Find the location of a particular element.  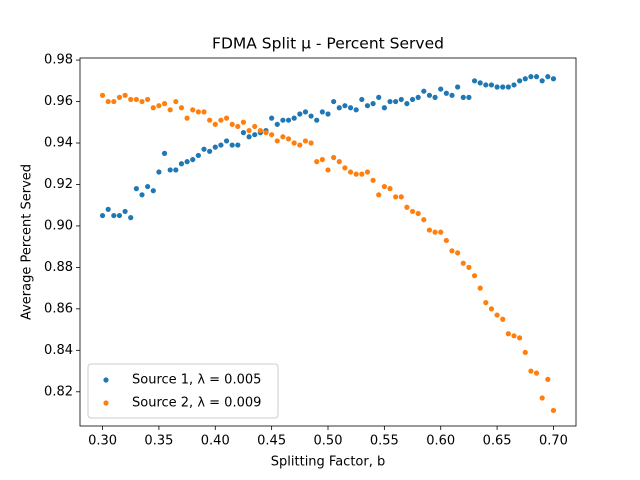

y-tick-label: 0.92 is located at coordinates (58, 184).